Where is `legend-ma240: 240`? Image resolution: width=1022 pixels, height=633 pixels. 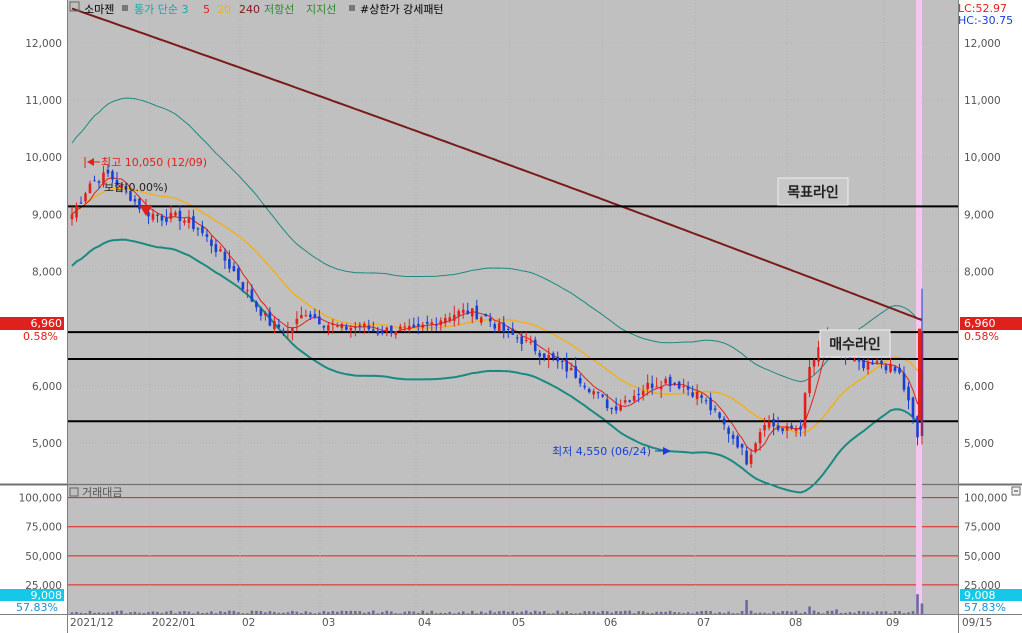 legend-ma240: 240 is located at coordinates (249, 9).